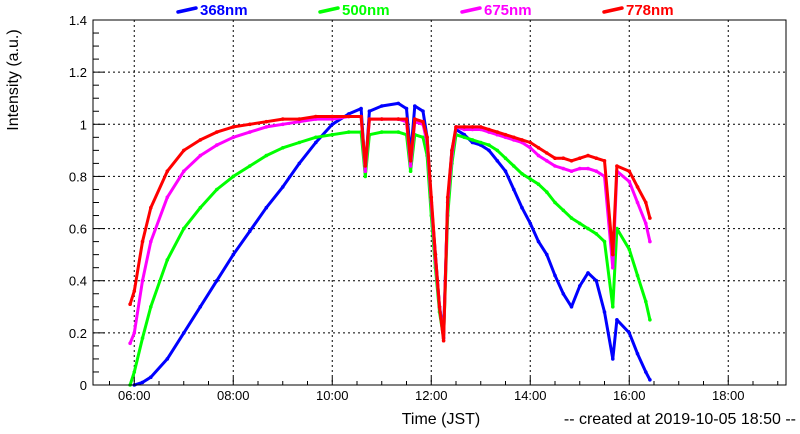 The image size is (800, 434). Describe the element at coordinates (233, 395) in the screenshot. I see `x-tick-label: 08:00` at that location.